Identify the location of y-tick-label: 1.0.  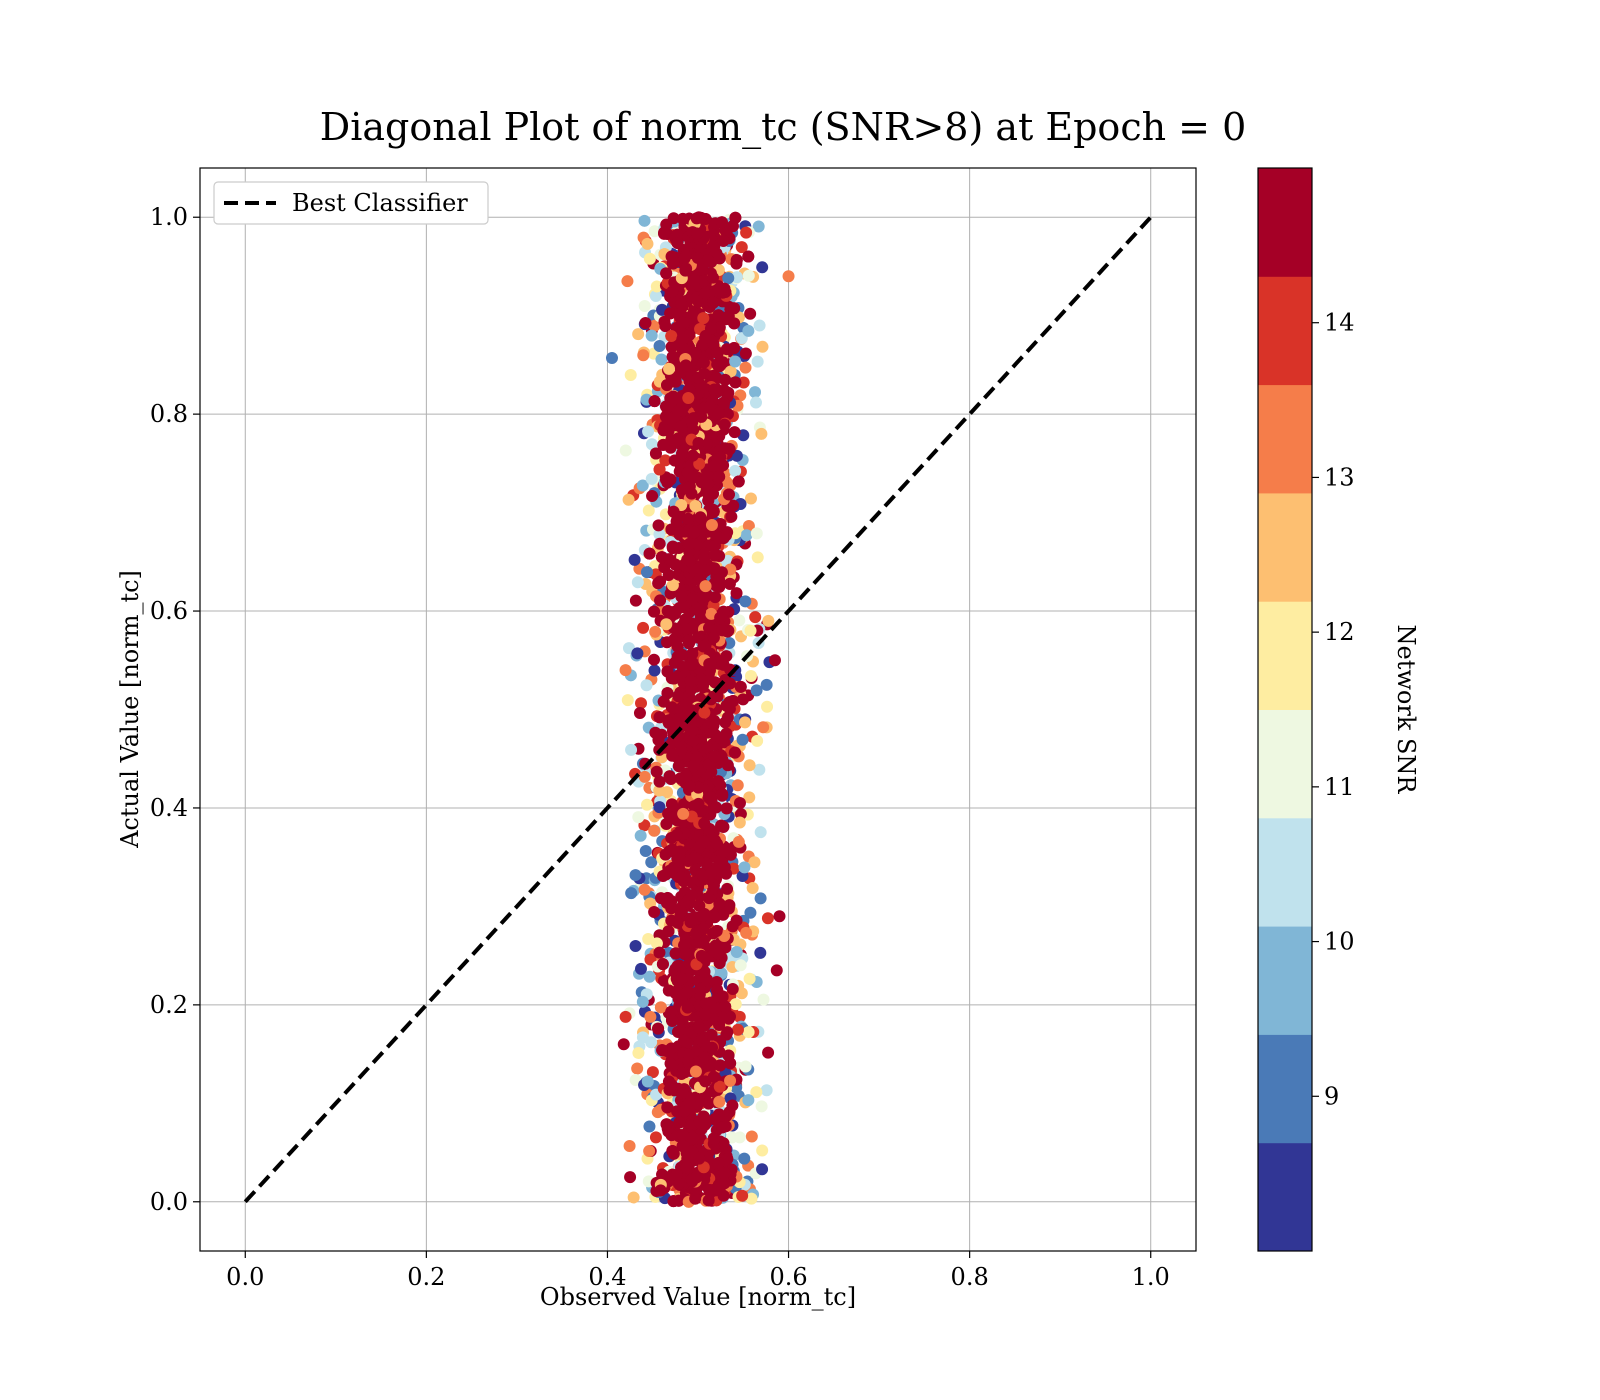
(169, 217).